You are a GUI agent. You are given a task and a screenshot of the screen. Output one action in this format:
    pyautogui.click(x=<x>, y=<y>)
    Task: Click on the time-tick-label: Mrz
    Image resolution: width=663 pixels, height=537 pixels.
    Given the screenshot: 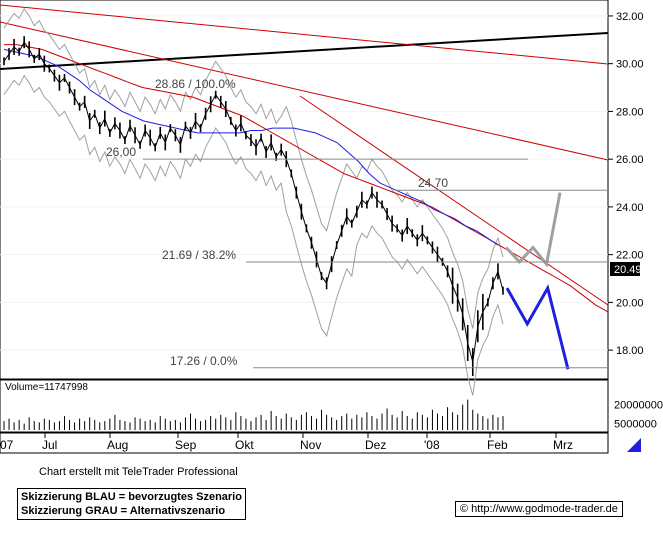 What is the action you would take?
    pyautogui.click(x=563, y=445)
    